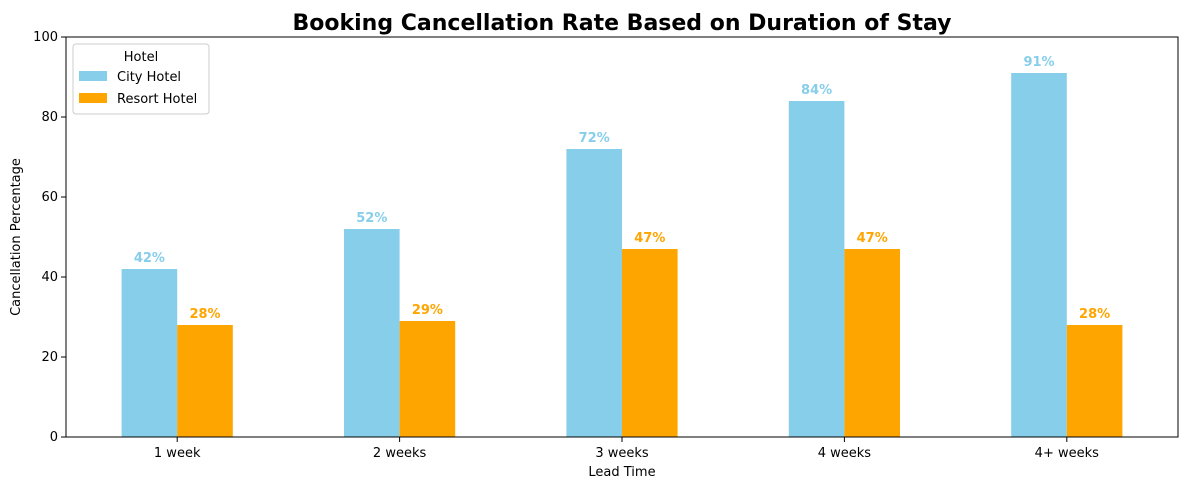 This screenshot has height=490, width=1189. I want to click on x-tick-label: 3 weeks, so click(622, 453).